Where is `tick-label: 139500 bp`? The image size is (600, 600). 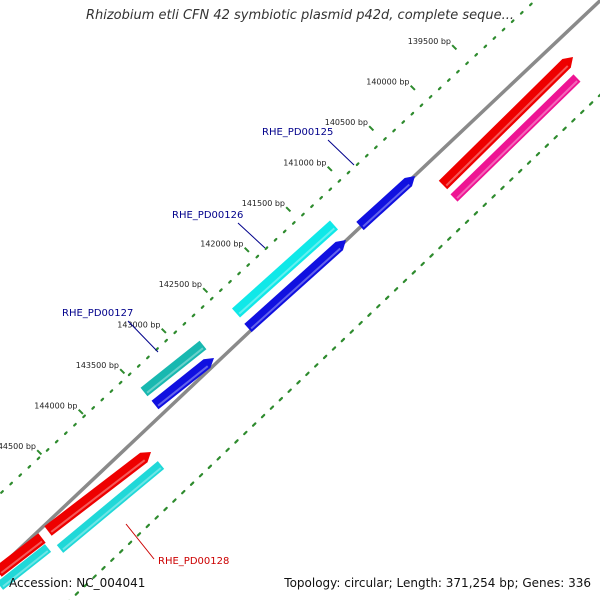 tick-label: 139500 bp is located at coordinates (429, 41).